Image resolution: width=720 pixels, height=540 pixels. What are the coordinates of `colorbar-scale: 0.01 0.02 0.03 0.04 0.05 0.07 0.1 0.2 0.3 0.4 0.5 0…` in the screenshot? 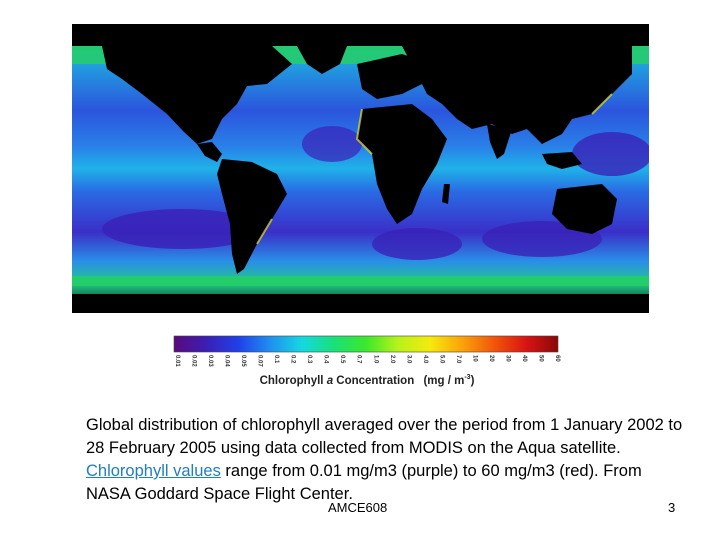 It's located at (366, 361).